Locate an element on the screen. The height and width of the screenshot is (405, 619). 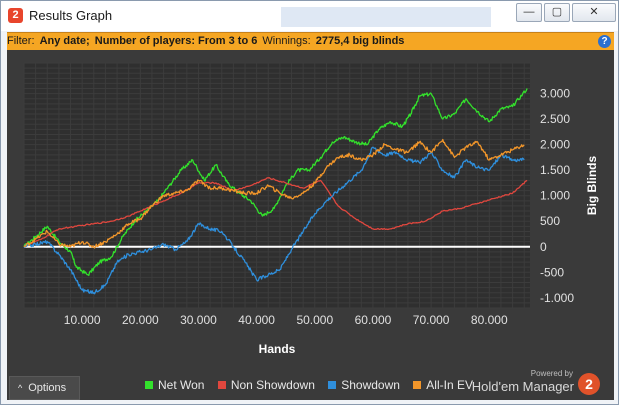
x-tick-label: 20.000 is located at coordinates (140, 320).